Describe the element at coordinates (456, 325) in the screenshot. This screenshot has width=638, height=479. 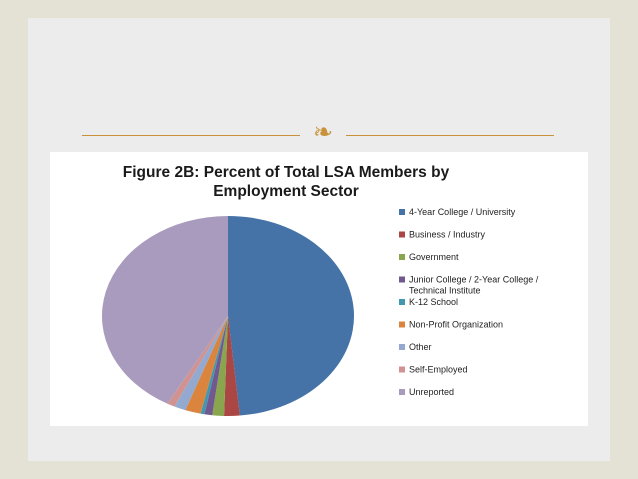
I see `legend-label-5: Non-Profit Organization` at that location.